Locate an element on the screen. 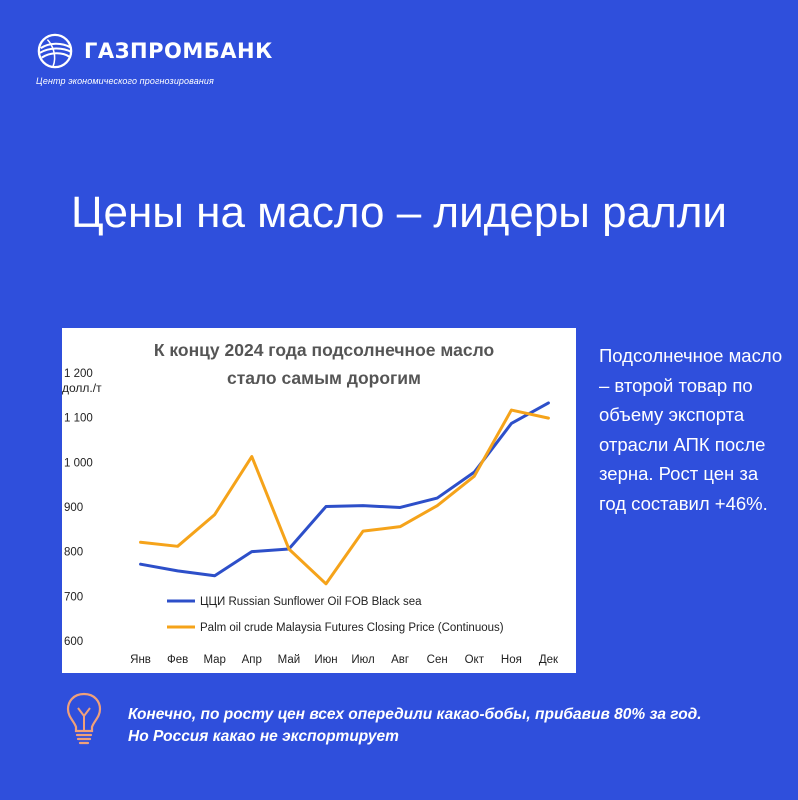  x-tick-label: Ноя is located at coordinates (511, 660).